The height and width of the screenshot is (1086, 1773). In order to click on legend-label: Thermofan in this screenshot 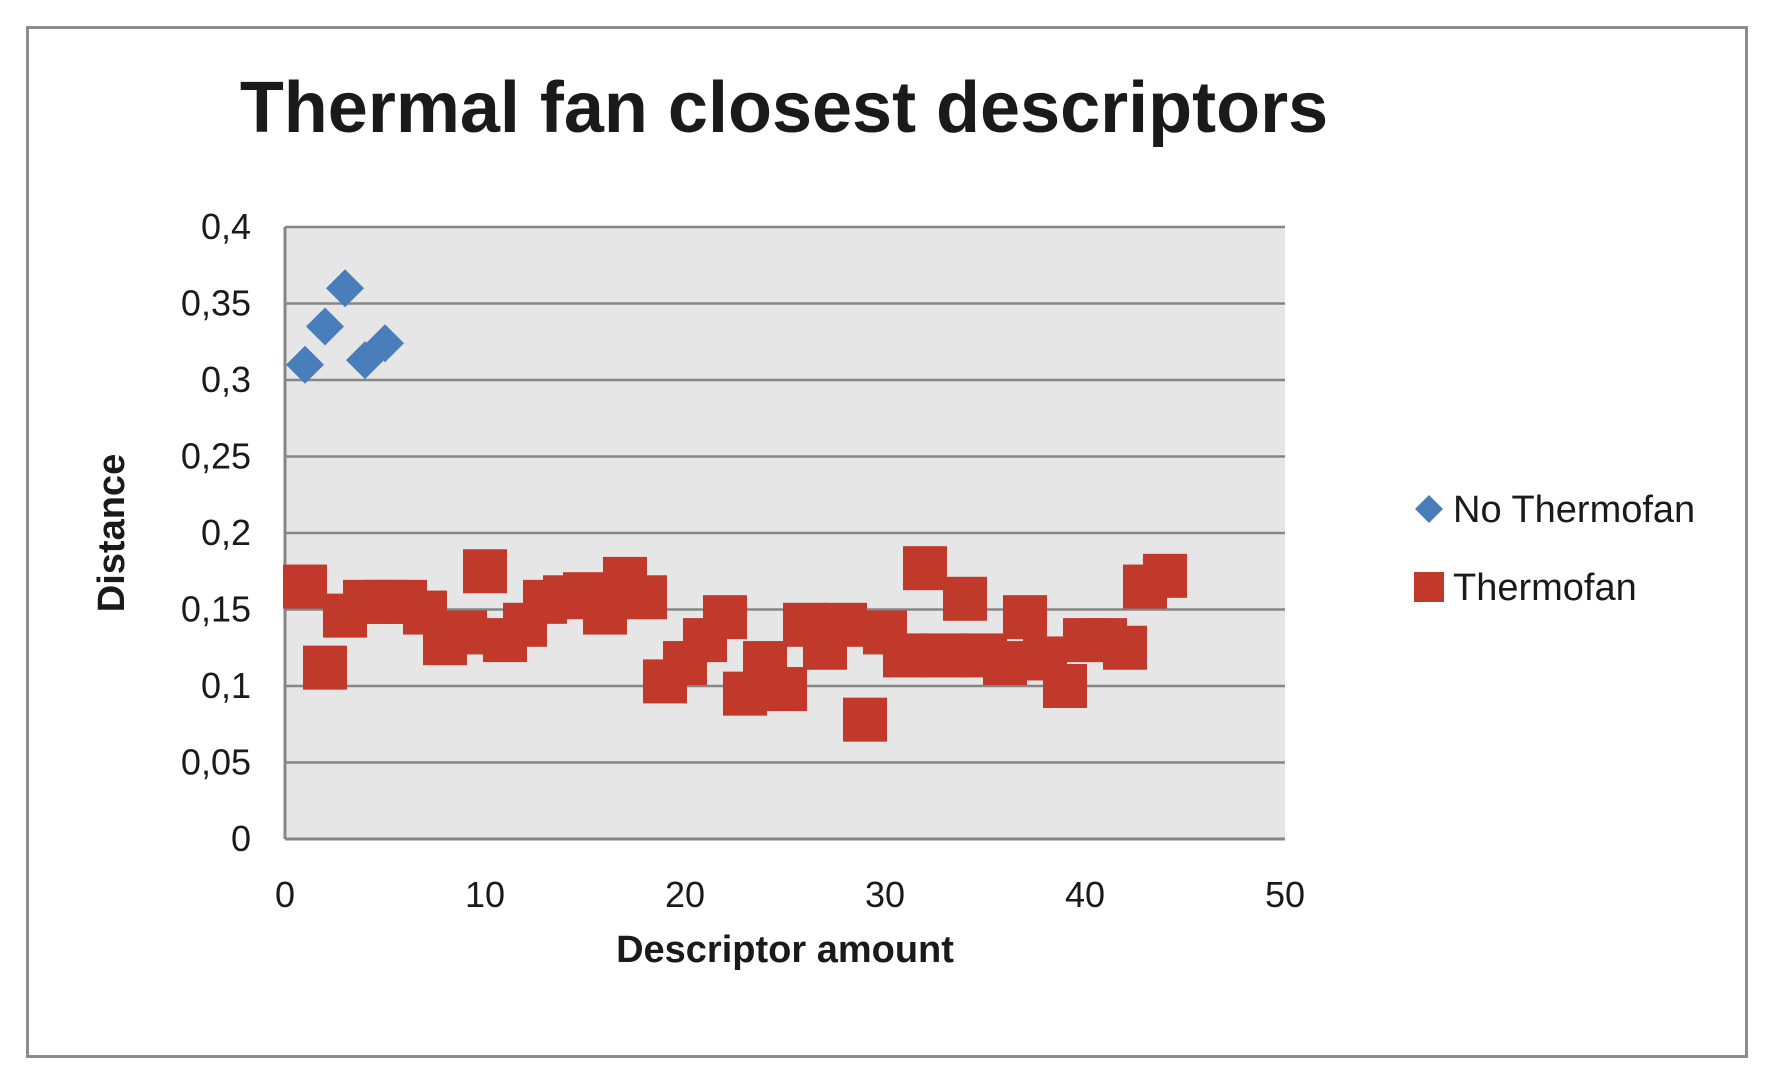, I will do `click(1545, 588)`.